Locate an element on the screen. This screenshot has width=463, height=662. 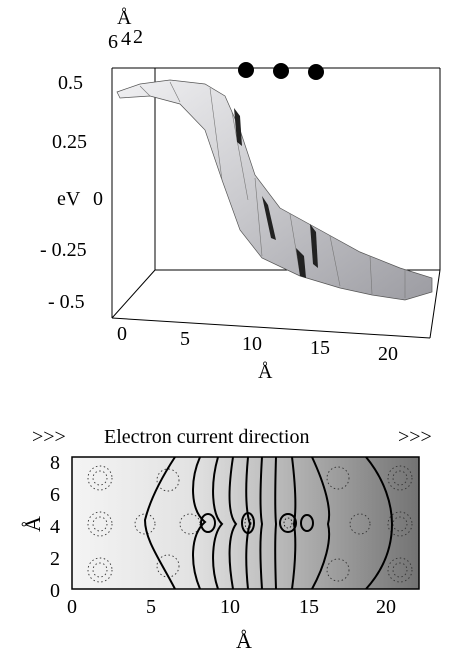
z-tick: - 0.25 is located at coordinates (63, 250).